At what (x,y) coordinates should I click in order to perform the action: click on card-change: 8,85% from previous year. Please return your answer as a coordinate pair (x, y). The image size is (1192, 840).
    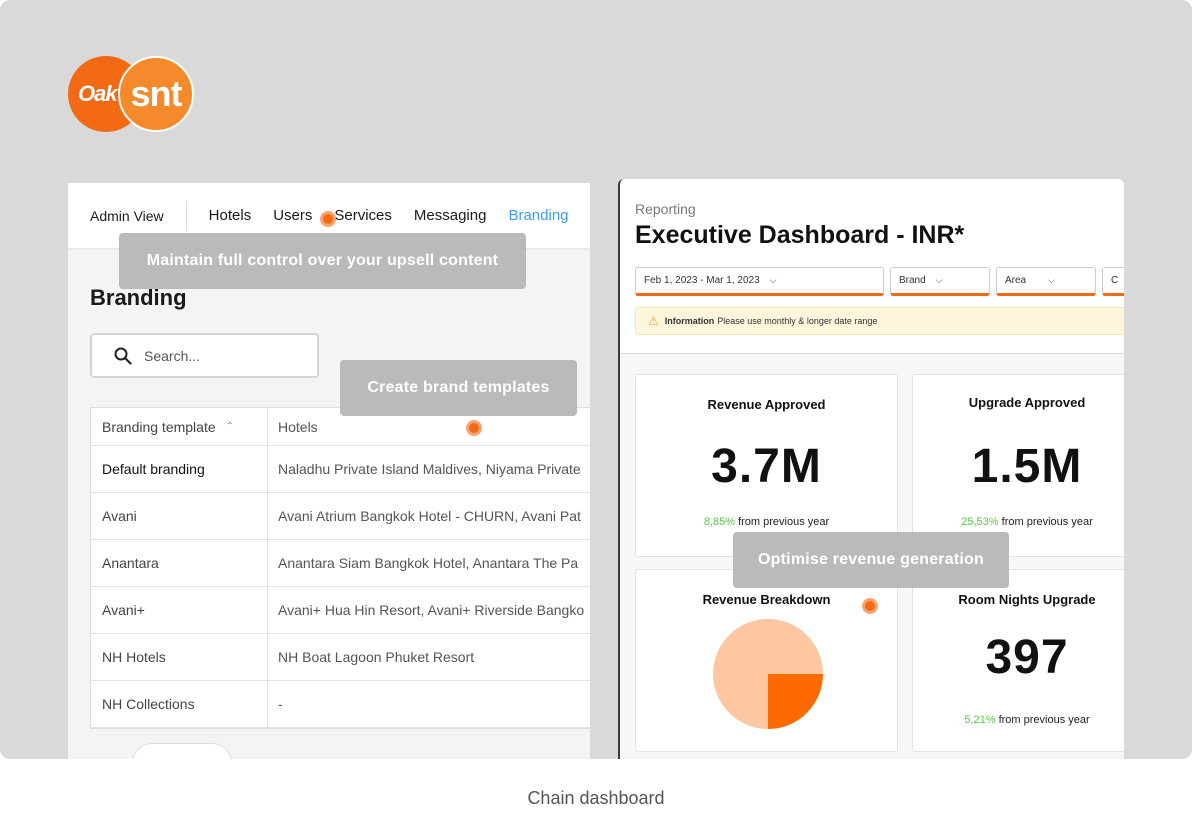
    Looking at the image, I should click on (766, 522).